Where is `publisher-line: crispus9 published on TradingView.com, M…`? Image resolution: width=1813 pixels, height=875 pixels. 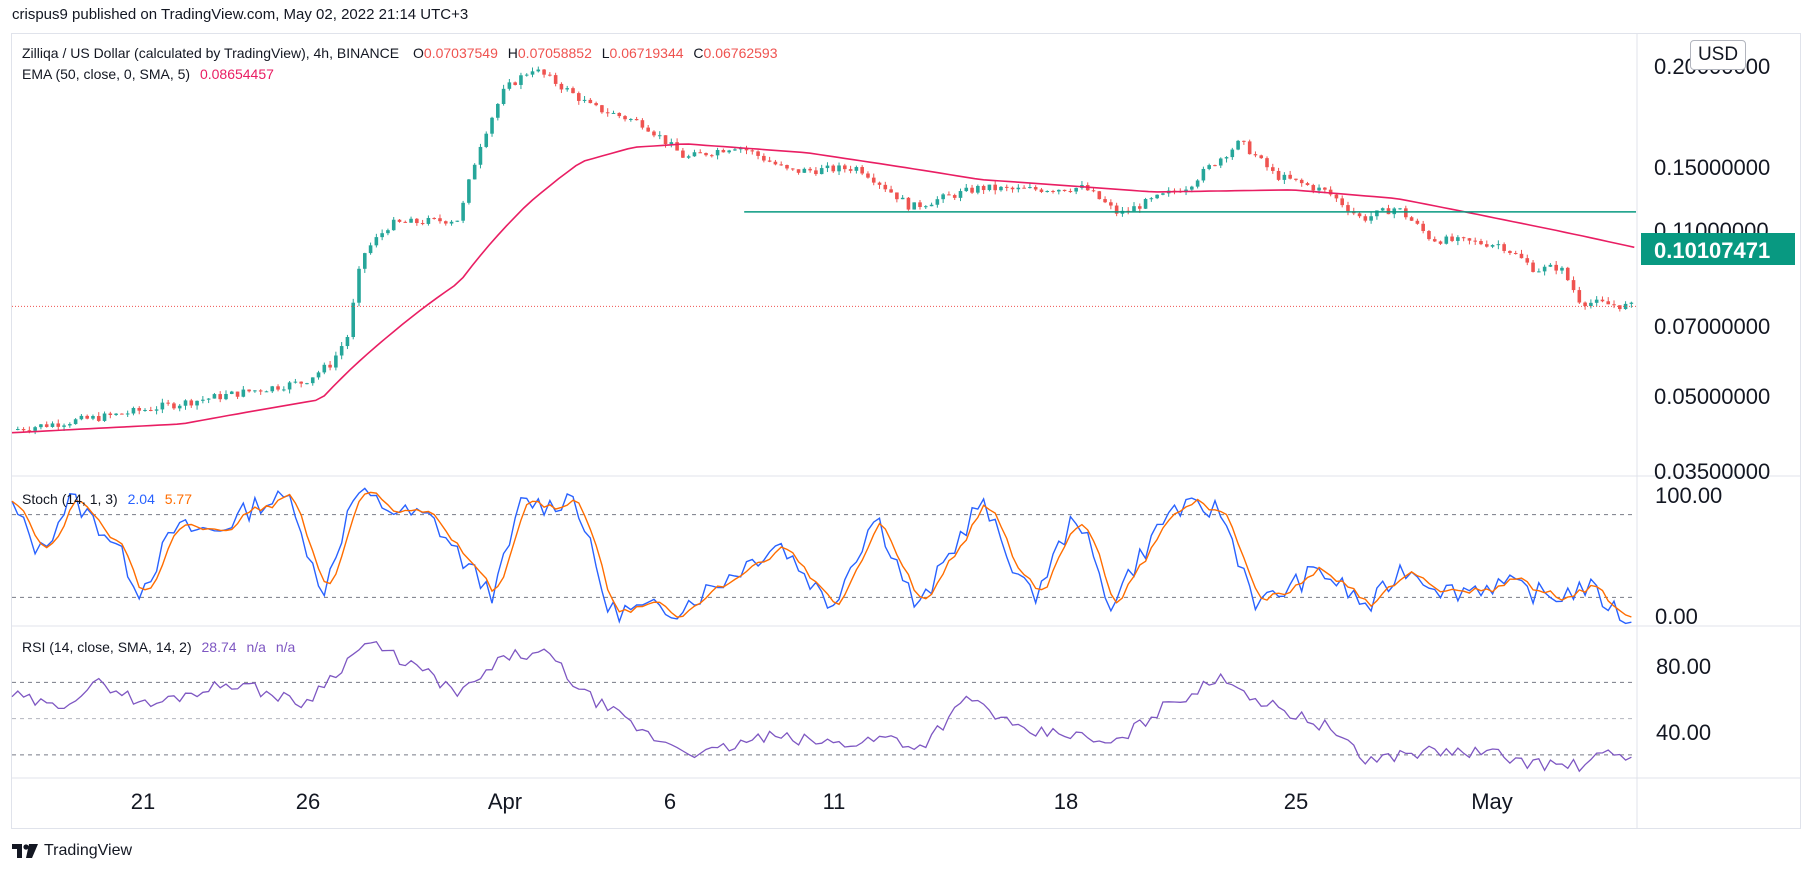 publisher-line: crispus9 published on TradingView.com, M… is located at coordinates (240, 14).